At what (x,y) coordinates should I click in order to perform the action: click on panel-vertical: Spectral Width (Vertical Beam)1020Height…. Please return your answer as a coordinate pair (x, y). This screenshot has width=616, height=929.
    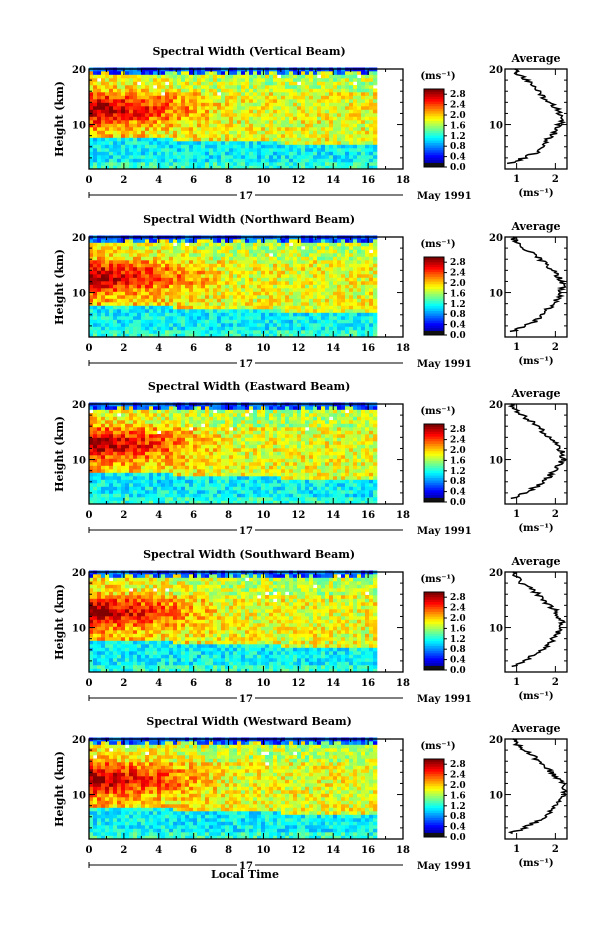
    Looking at the image, I should click on (310, 123).